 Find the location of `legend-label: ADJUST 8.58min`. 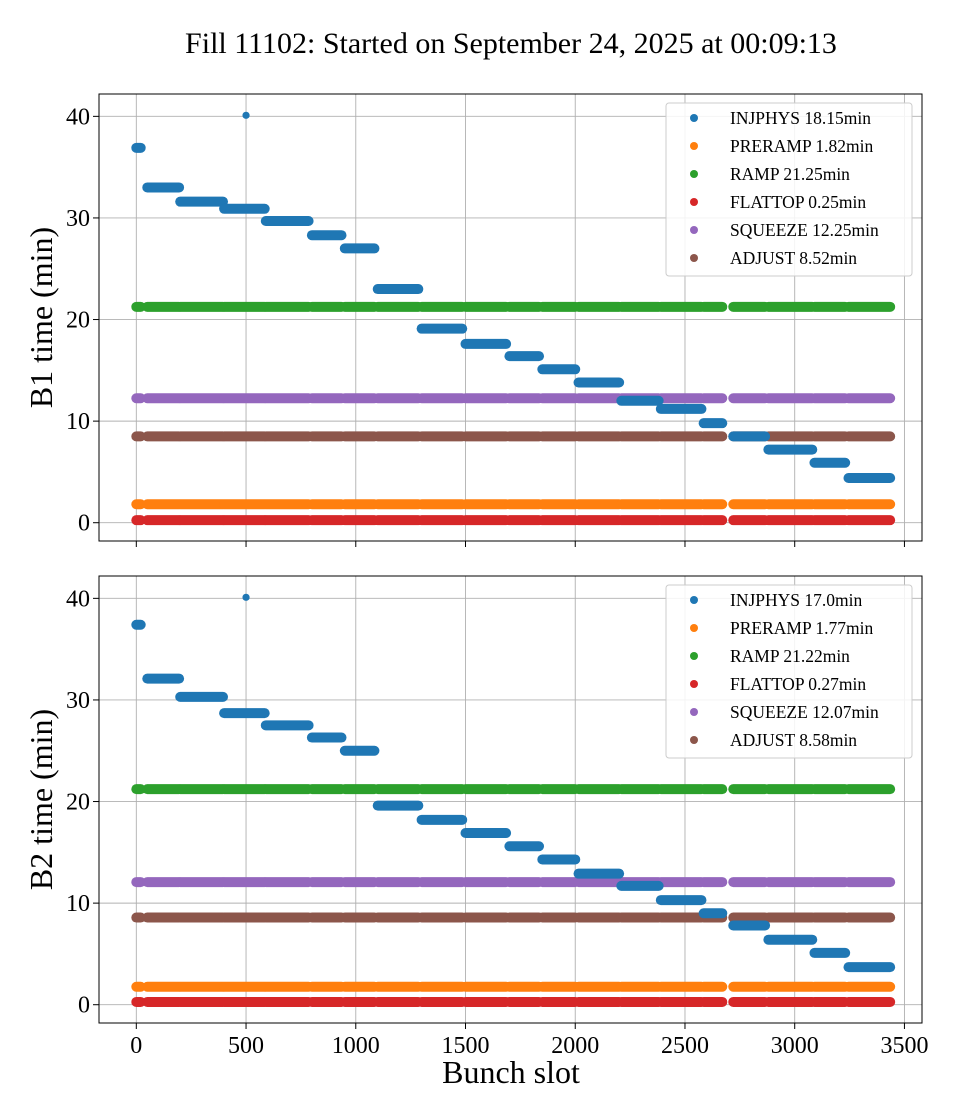

legend-label: ADJUST 8.58min is located at coordinates (793, 740).